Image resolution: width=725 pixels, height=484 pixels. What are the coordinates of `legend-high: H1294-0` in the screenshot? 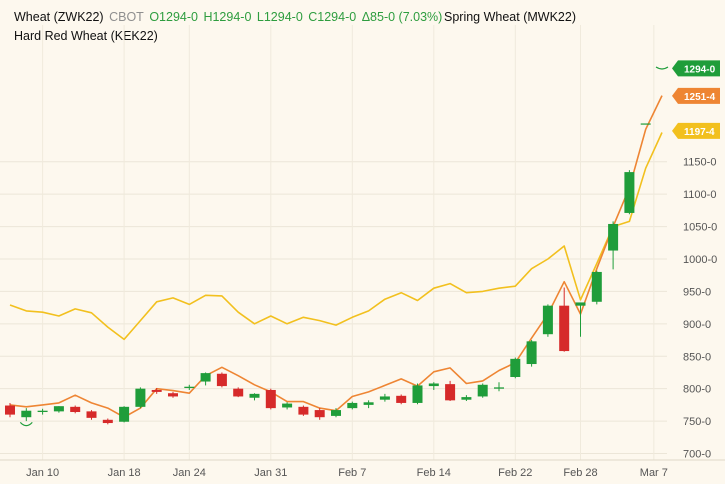 It's located at (227, 17).